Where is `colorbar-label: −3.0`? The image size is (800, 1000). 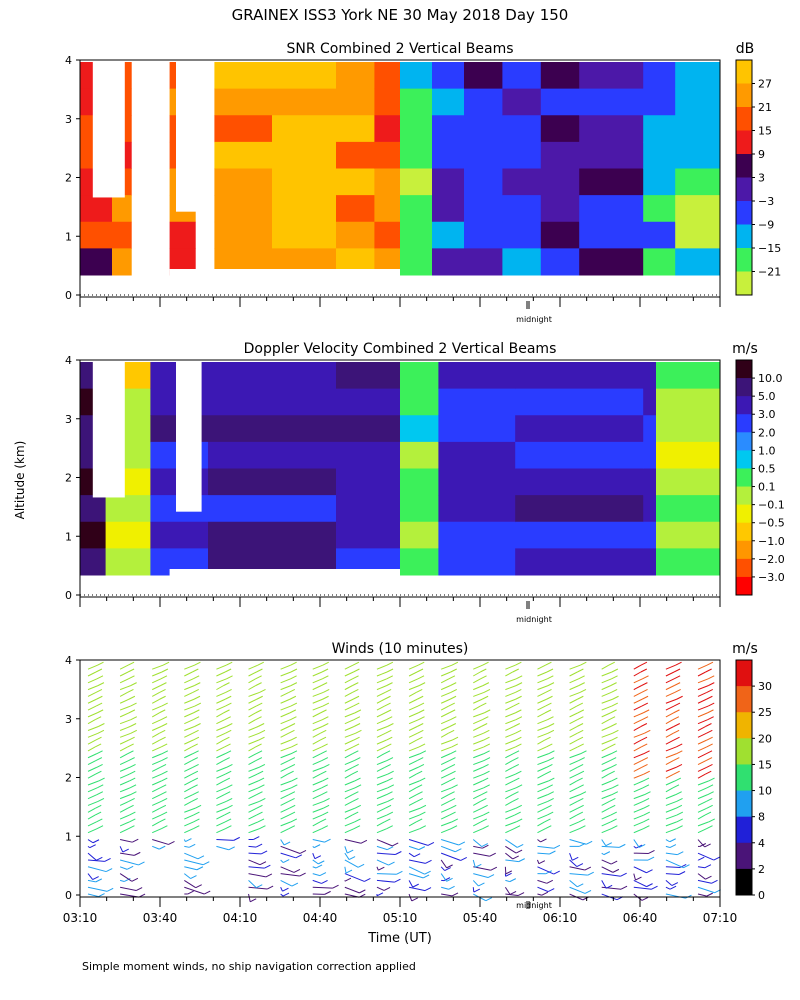
colorbar-label: −3.0 is located at coordinates (771, 577).